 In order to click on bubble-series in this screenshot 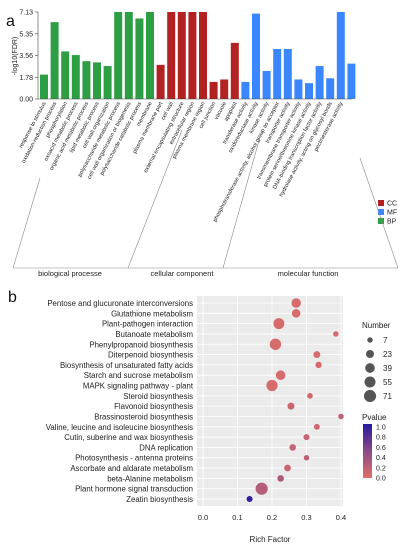, I will do `click(295, 400)`.